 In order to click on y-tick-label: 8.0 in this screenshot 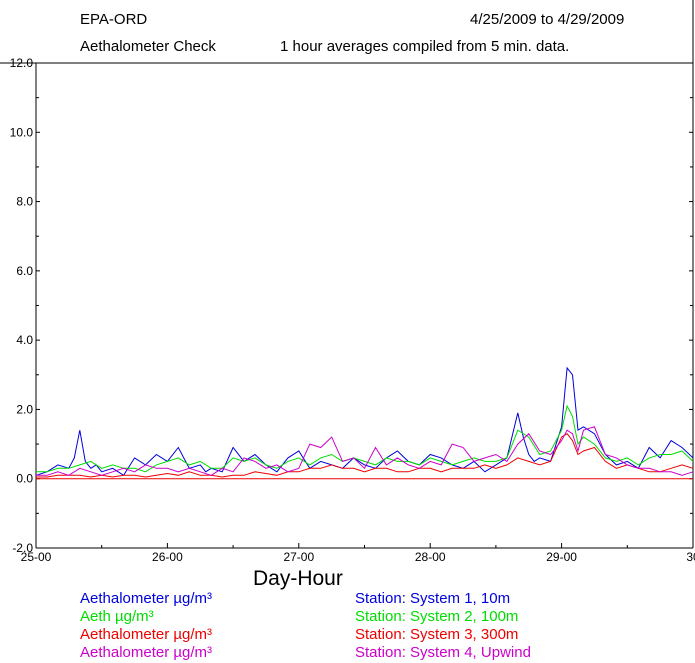, I will do `click(24, 202)`.